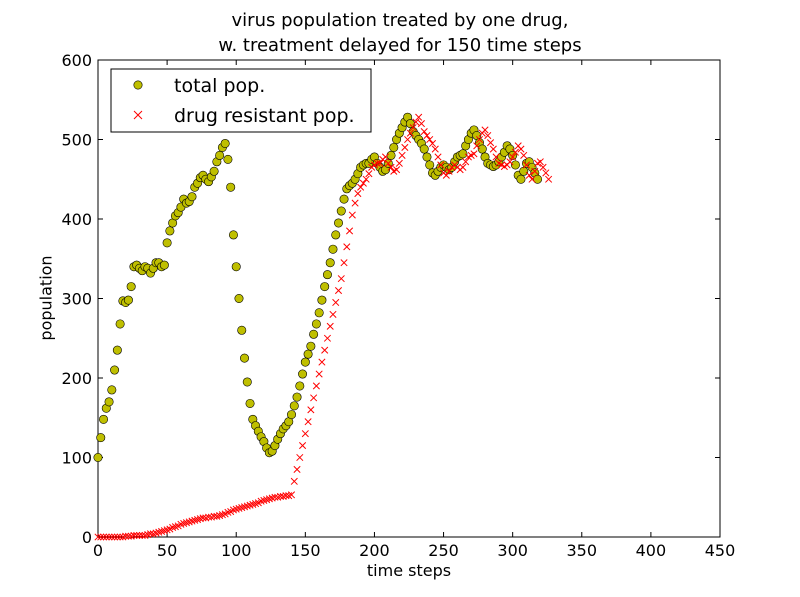  I want to click on x-tick-label: 350, so click(582, 550).